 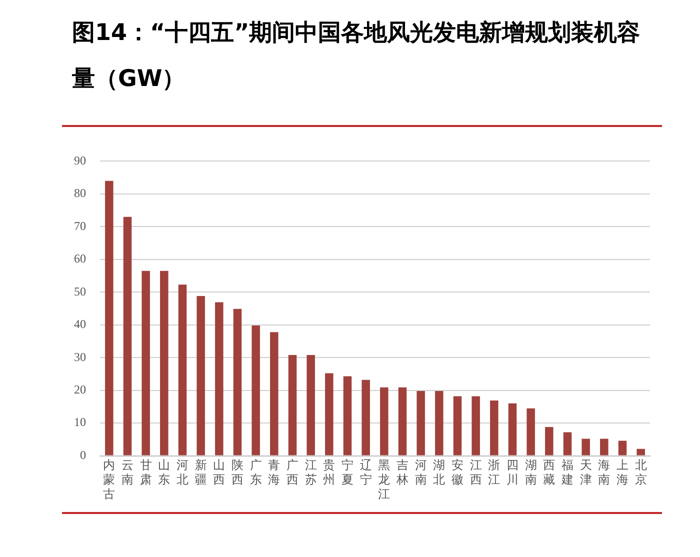 What do you see at coordinates (146, 472) in the screenshot?
I see `x-tick-label: 甘肃` at bounding box center [146, 472].